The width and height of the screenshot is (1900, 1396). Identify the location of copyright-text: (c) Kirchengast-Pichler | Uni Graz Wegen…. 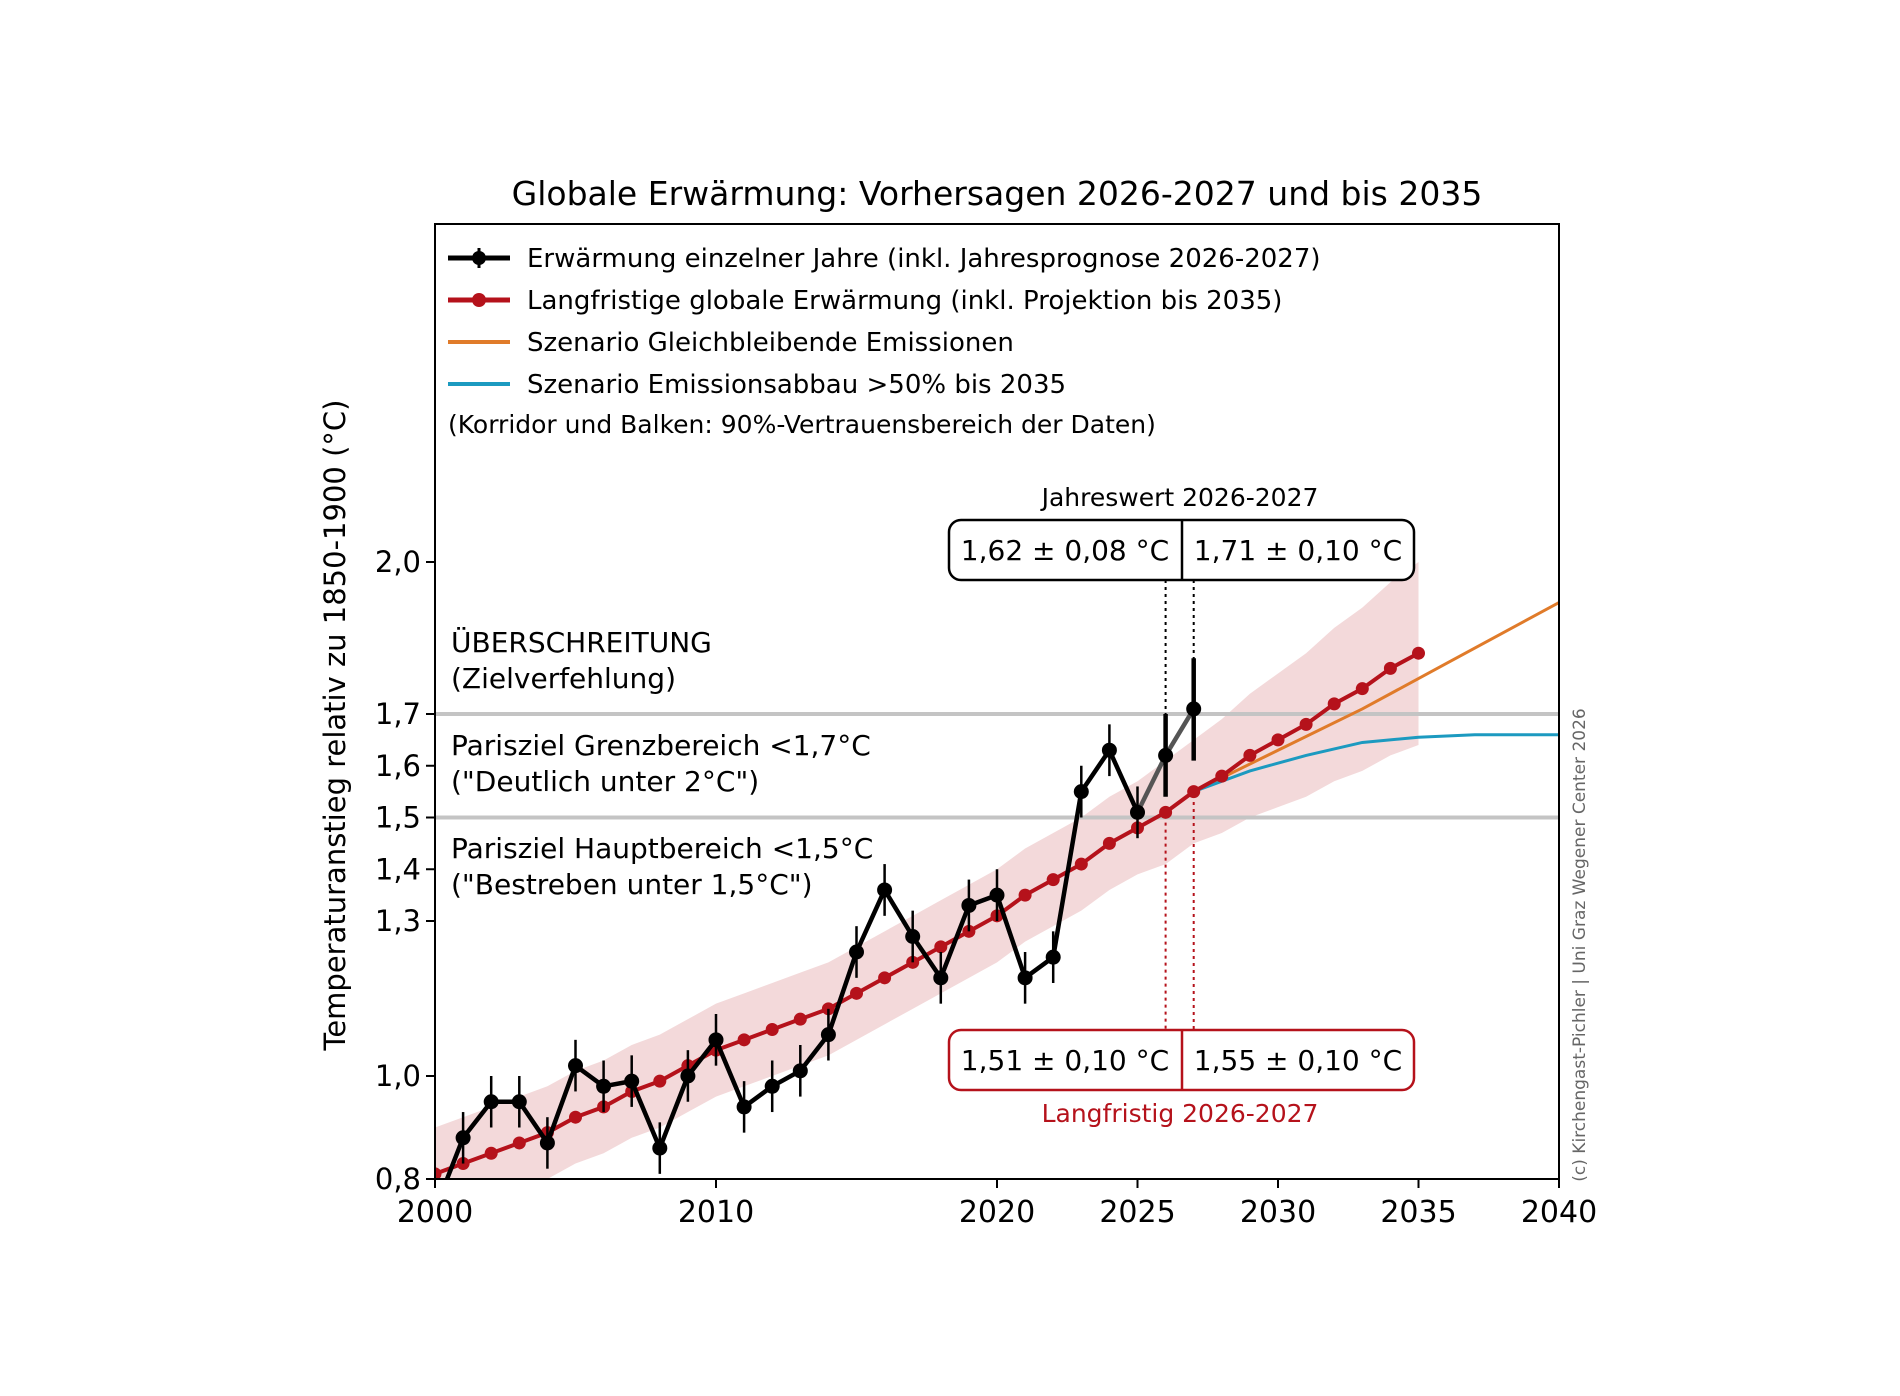
(1580, 944).